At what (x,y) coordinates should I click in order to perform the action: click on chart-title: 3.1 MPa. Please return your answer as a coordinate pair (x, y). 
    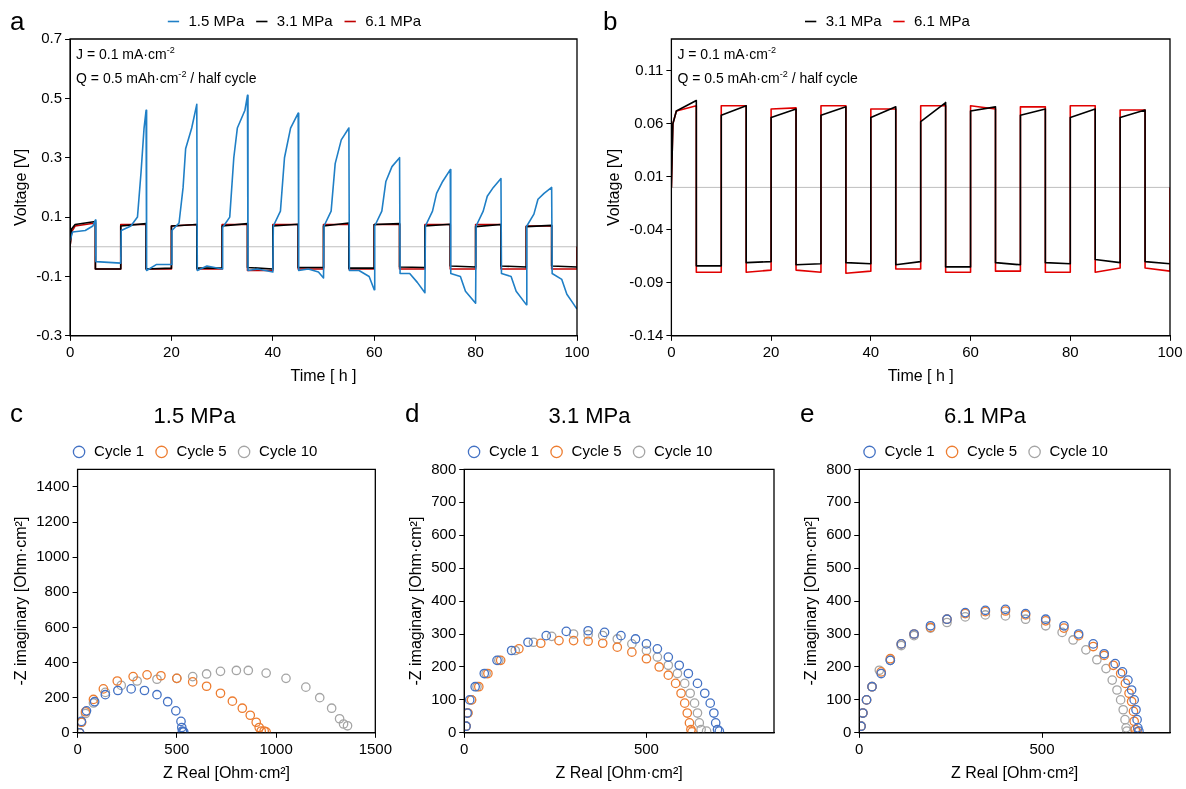
    Looking at the image, I should click on (590, 416).